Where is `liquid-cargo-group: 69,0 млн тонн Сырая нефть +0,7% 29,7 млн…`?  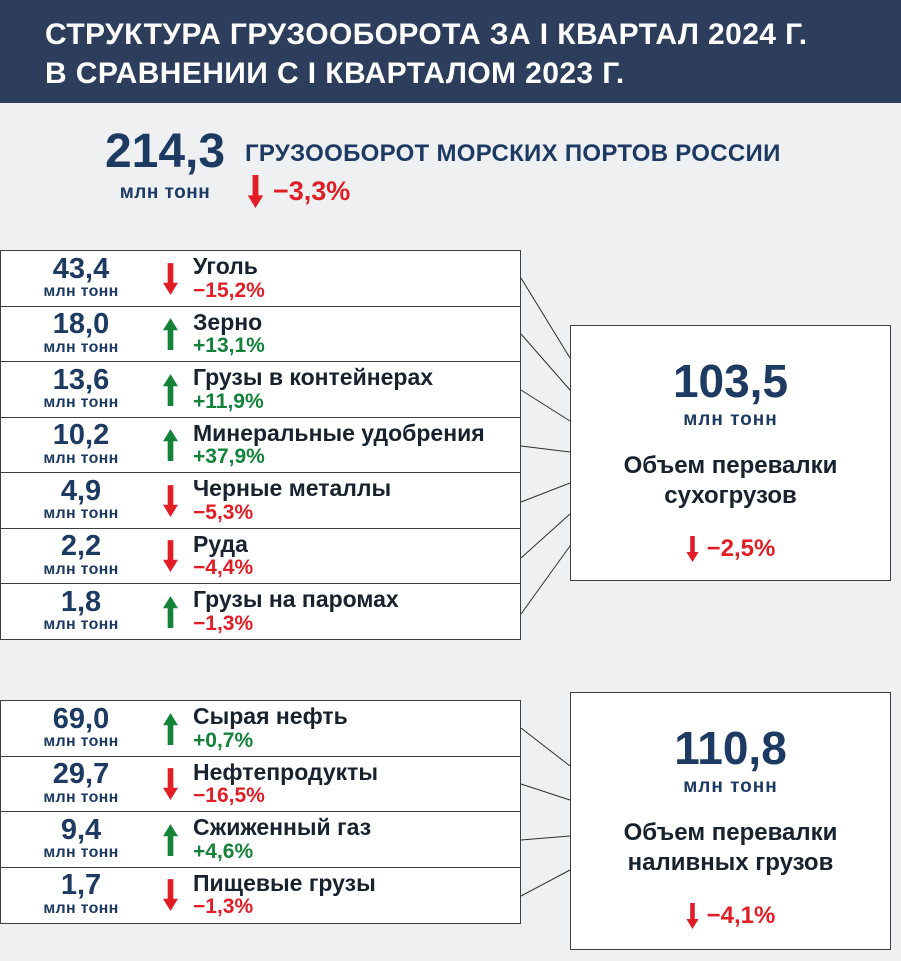 liquid-cargo-group: 69,0 млн тонн Сырая нефть +0,7% 29,7 млн… is located at coordinates (260, 812).